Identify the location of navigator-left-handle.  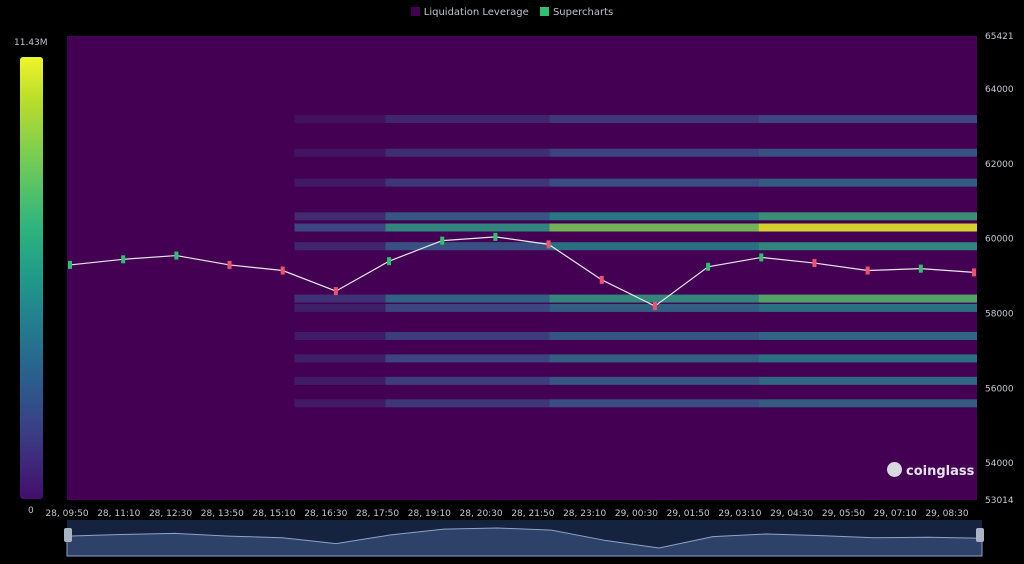
(68, 535).